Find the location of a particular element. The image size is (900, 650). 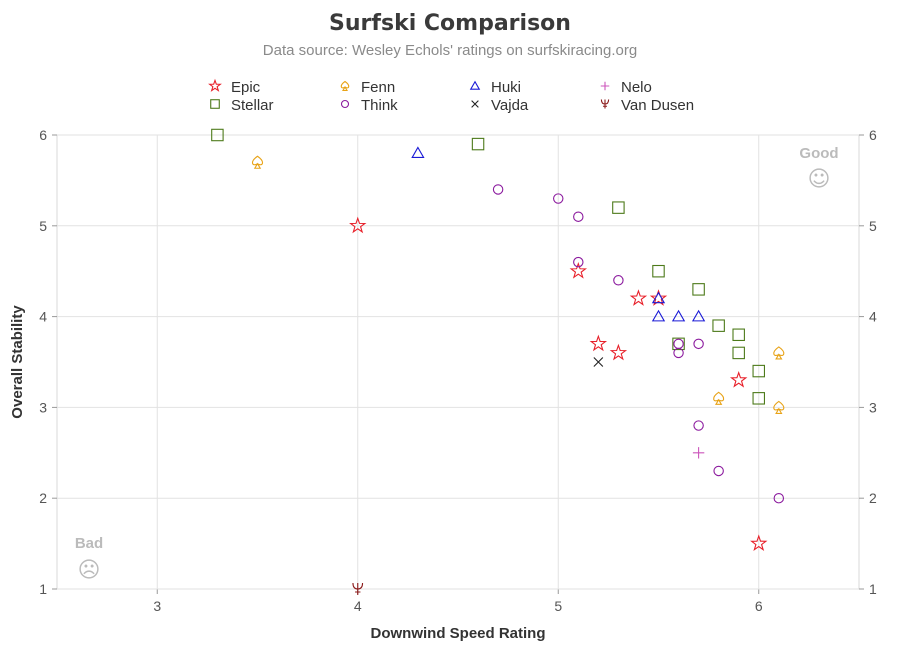

bad-label: Bad is located at coordinates (89, 543).